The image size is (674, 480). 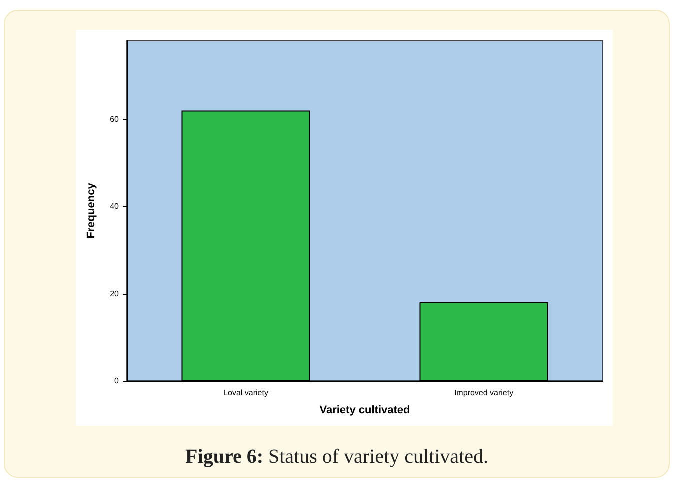 I want to click on text: Figure 6: Status of variety cultivated., so click(x=337, y=457).